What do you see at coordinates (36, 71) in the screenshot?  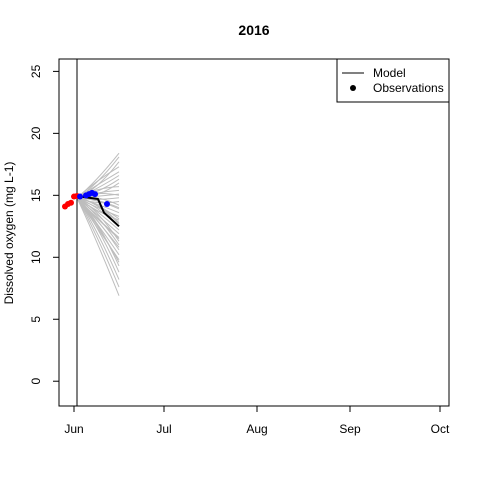 I see `y-tick-label: 25` at bounding box center [36, 71].